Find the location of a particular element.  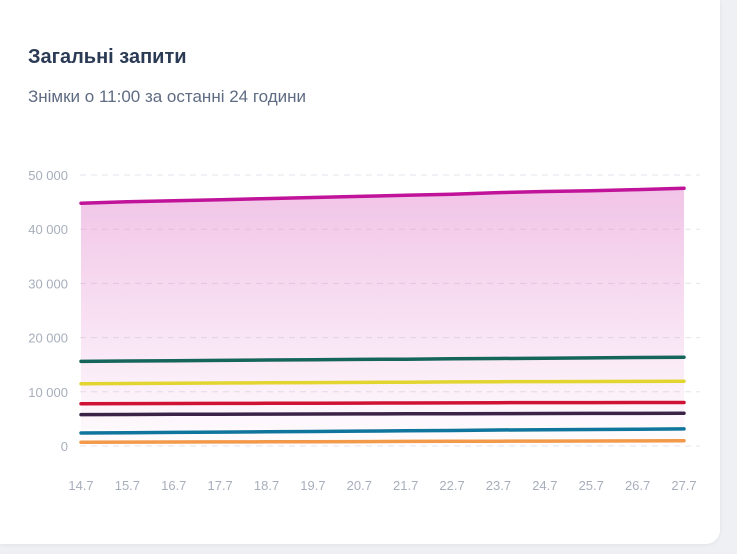

y-tick-label: 20 000 is located at coordinates (48, 338).